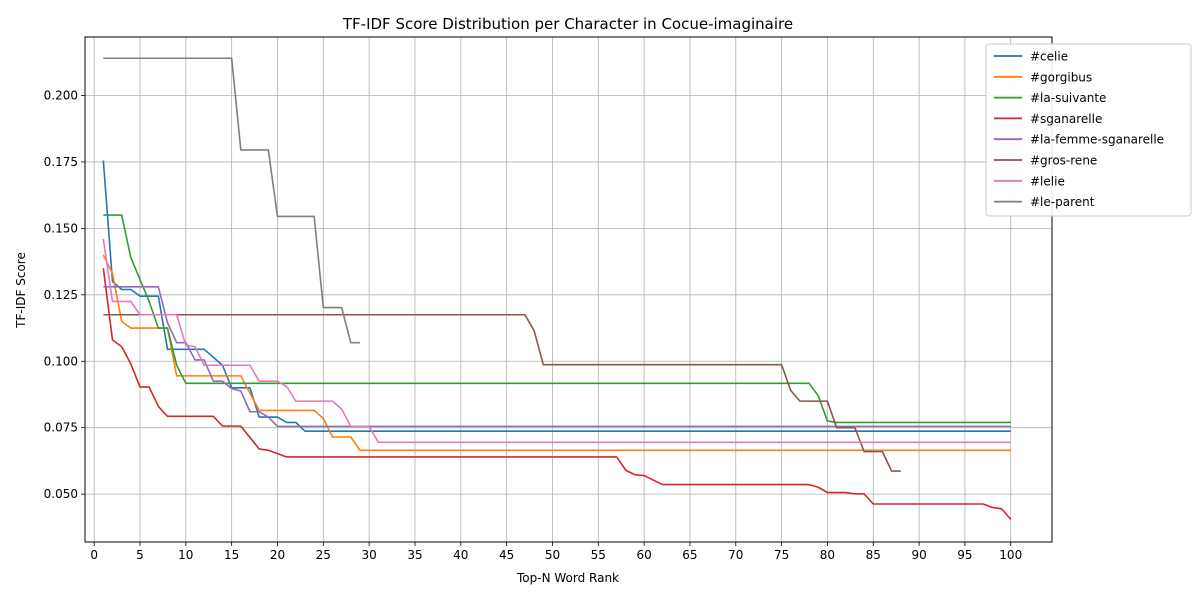  Describe the element at coordinates (918, 555) in the screenshot. I see `x-tick-label: 90` at that location.